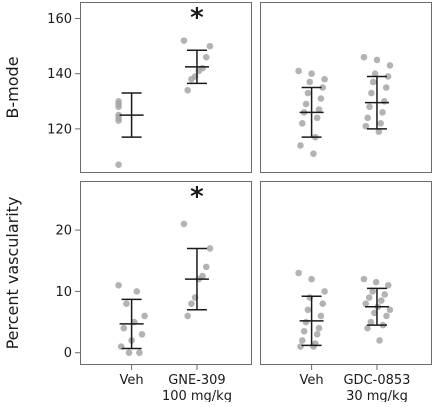 This screenshot has width=440, height=407. I want to click on x-category-label-c0-g1-line0: GNE-309, so click(197, 380).